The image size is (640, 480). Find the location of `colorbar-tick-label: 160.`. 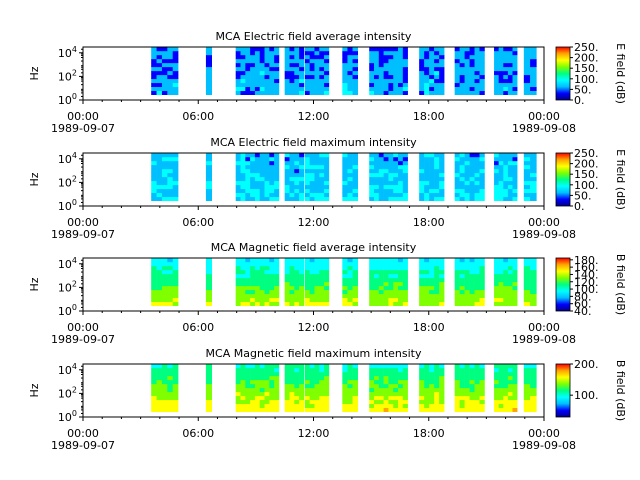

colorbar-tick-label: 160. is located at coordinates (586, 267).